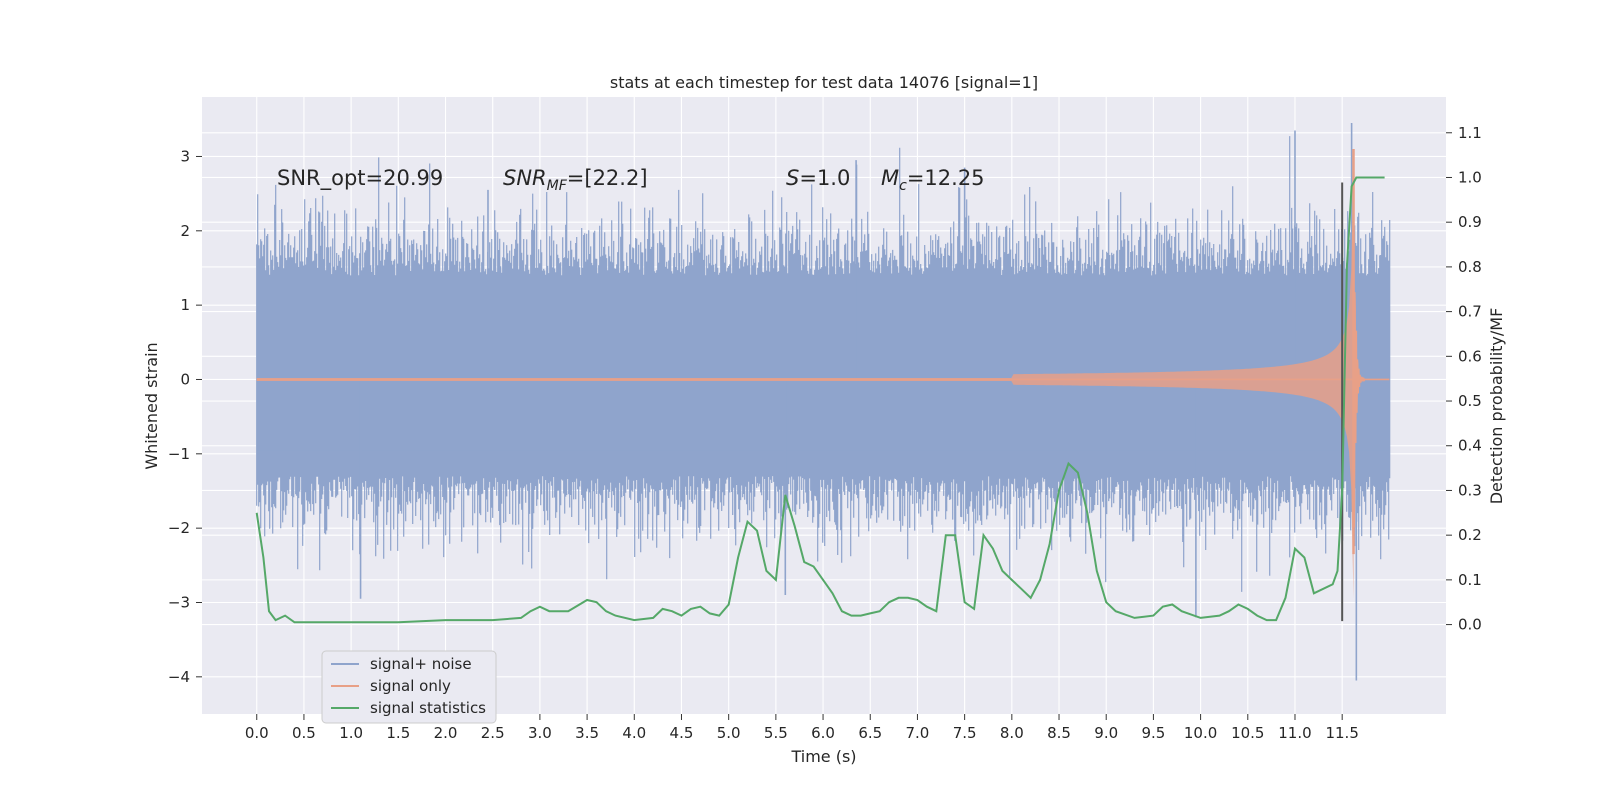  I want to click on legend-label-stats: signal statistics, so click(428, 708).